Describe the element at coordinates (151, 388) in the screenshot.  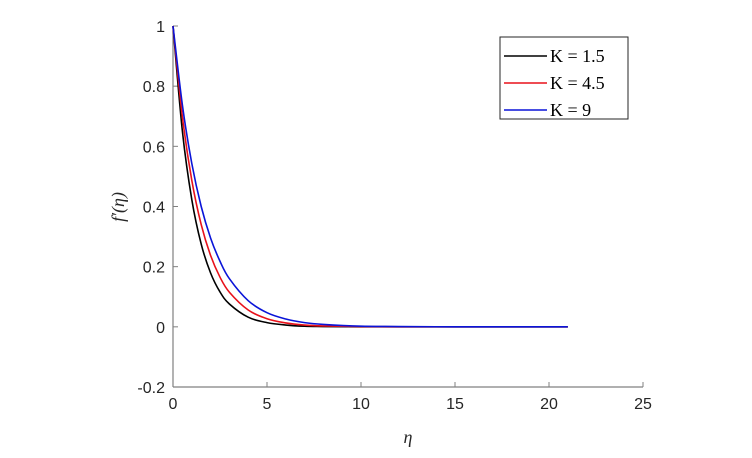
I see `y-tick-label: -0.2` at that location.